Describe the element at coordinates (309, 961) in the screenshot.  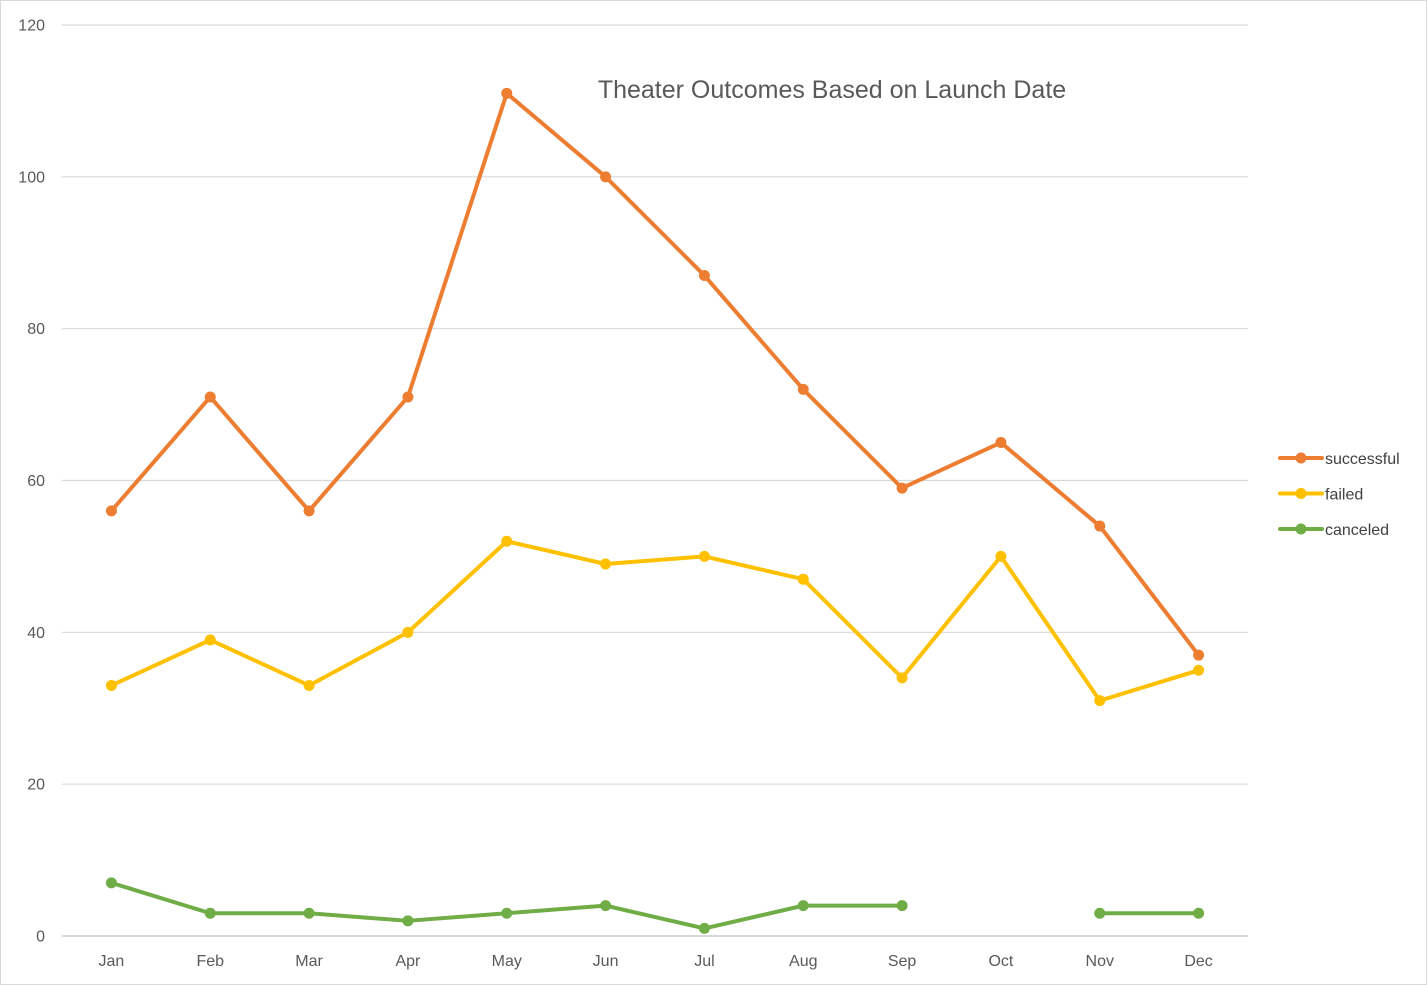
I see `x-tick-label: Mar` at that location.